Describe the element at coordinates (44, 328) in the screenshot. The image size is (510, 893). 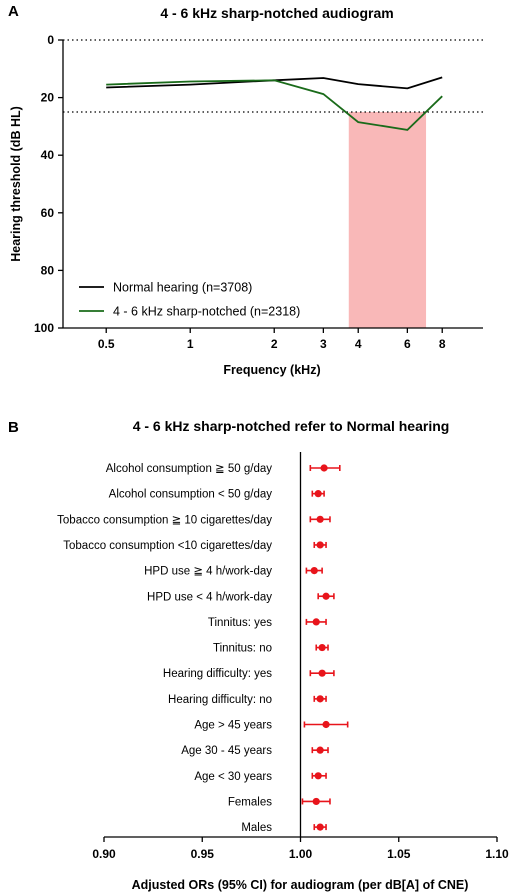
I see `y-tick-label: 100` at that location.